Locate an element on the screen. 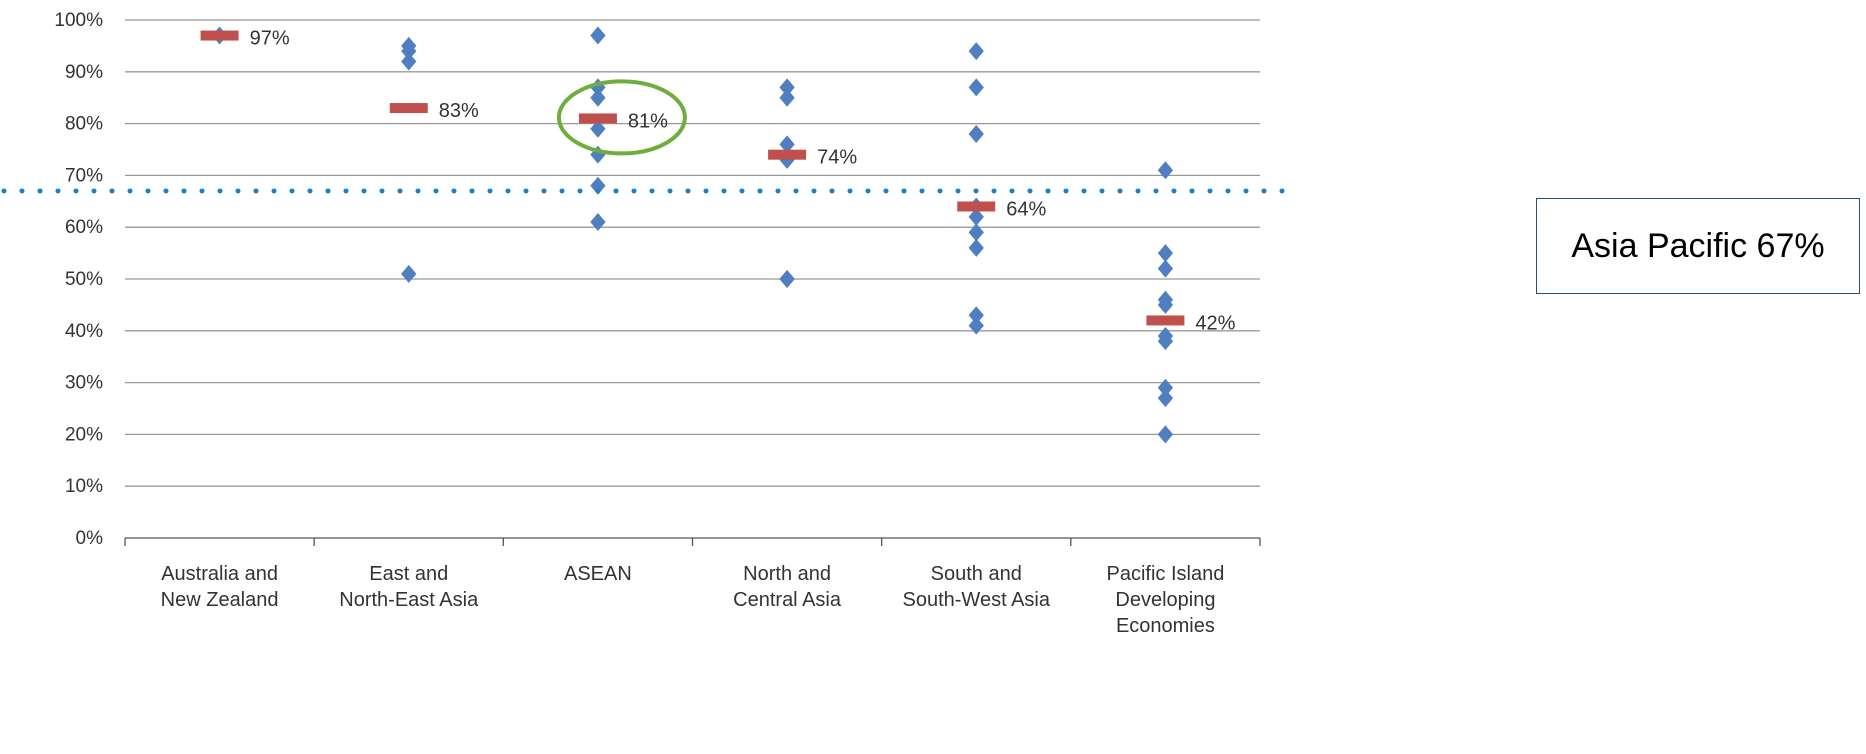 This screenshot has height=754, width=1866. average-label: 42% is located at coordinates (1215, 323).